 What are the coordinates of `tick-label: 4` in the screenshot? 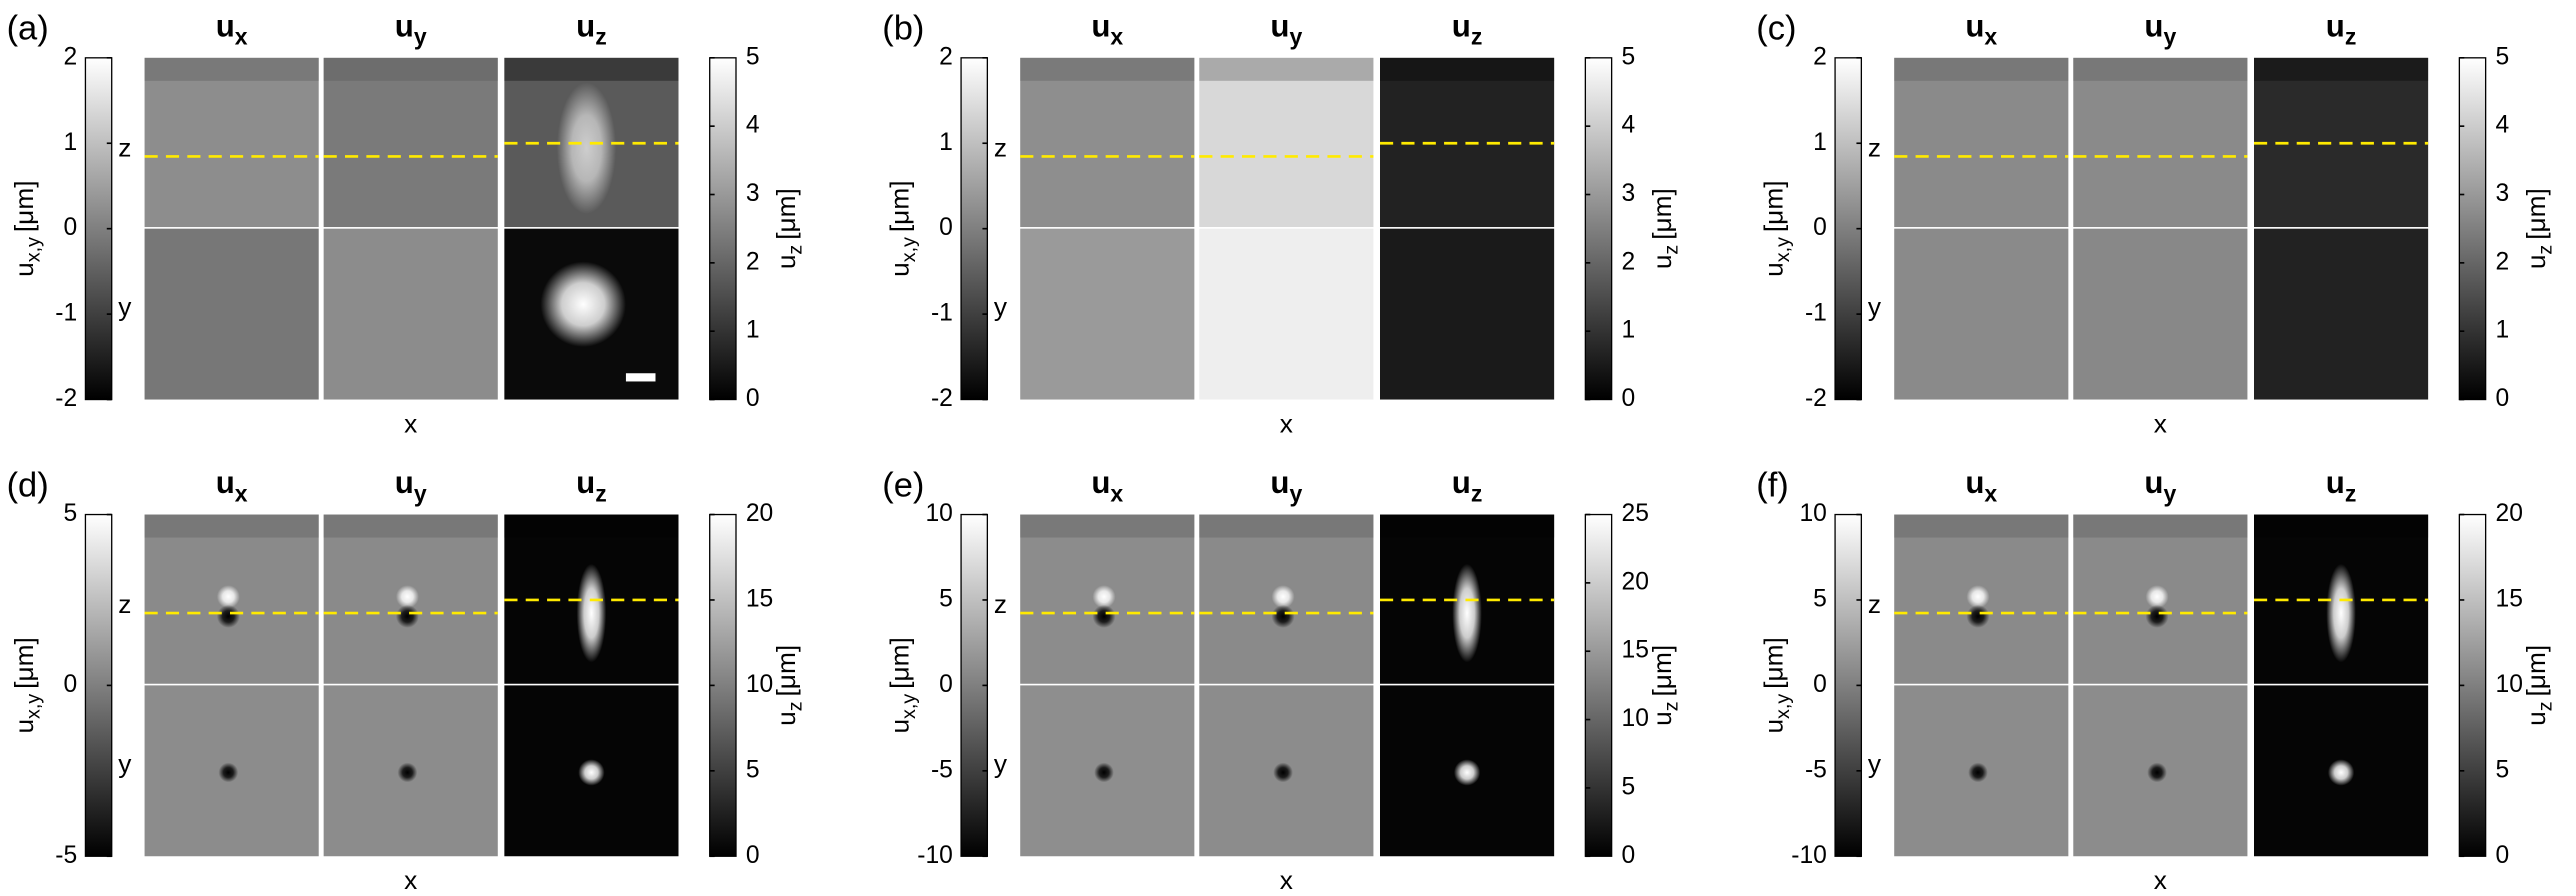 It's located at (2502, 125).